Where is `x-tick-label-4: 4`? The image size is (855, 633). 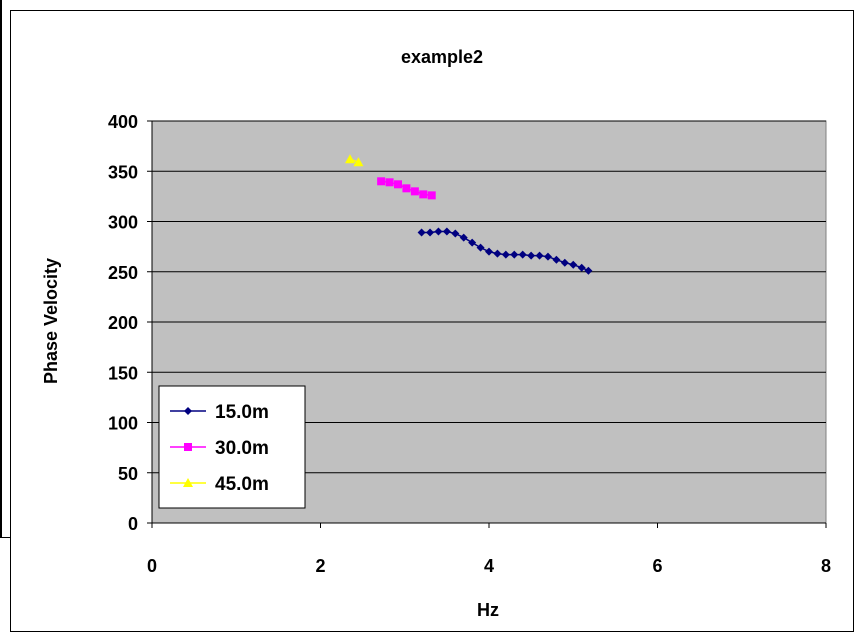 x-tick-label-4: 4 is located at coordinates (489, 566).